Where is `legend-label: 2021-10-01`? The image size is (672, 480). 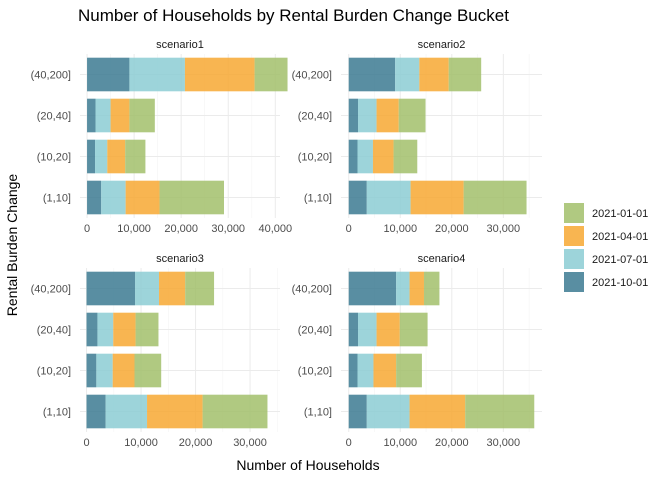
legend-label: 2021-10-01 is located at coordinates (620, 283).